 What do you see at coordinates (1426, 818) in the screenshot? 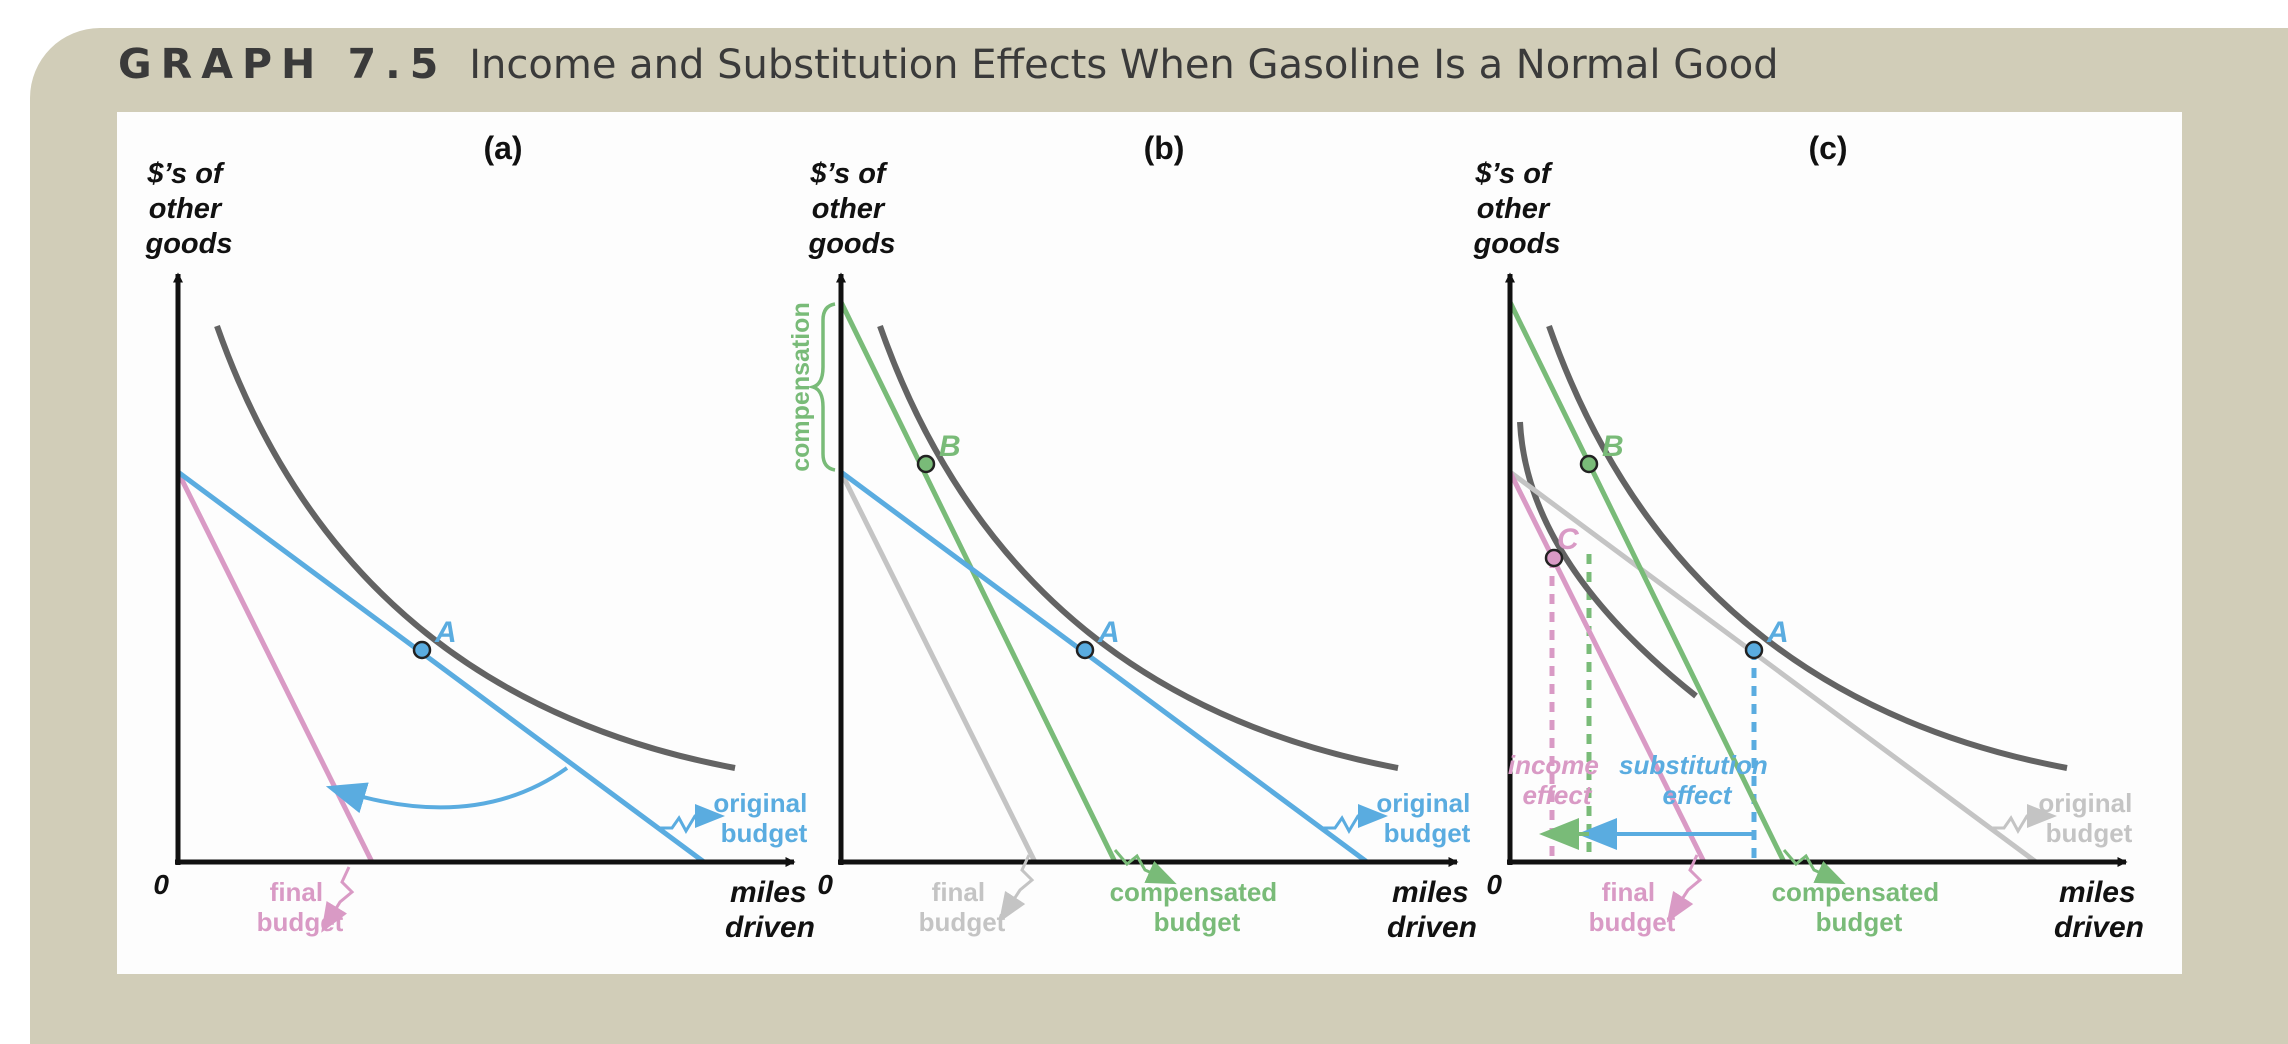
I see `original-budget-label-b: original budget` at bounding box center [1426, 818].